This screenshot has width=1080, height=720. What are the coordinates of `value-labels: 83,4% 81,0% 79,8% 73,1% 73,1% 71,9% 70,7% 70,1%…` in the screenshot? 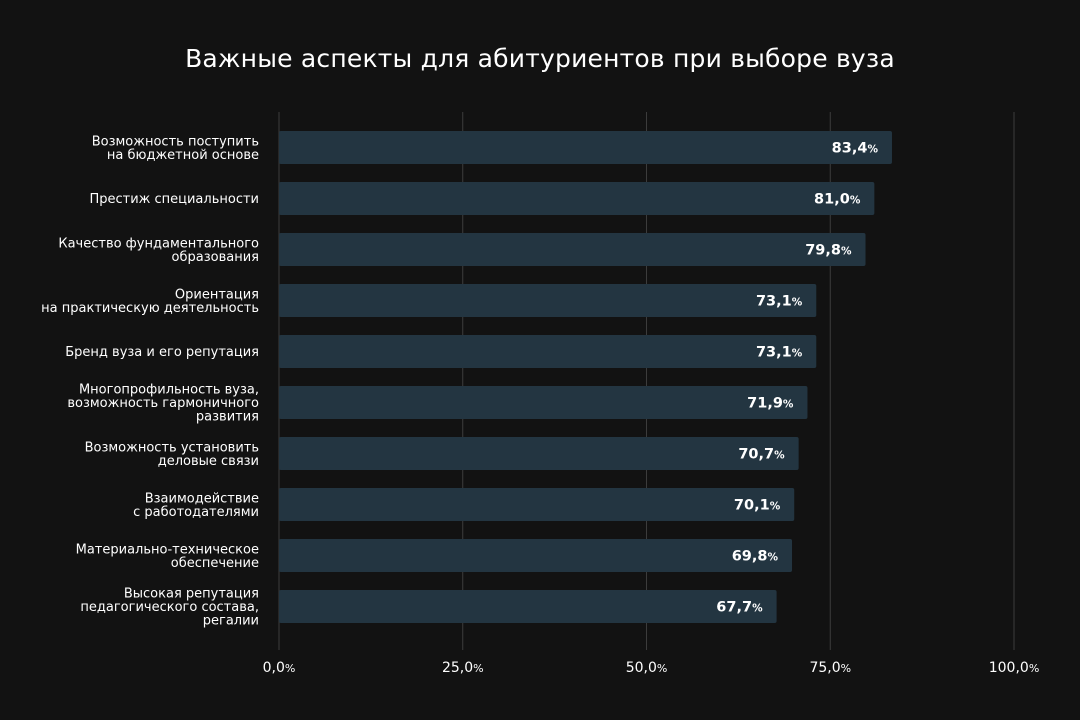 It's located at (797, 378).